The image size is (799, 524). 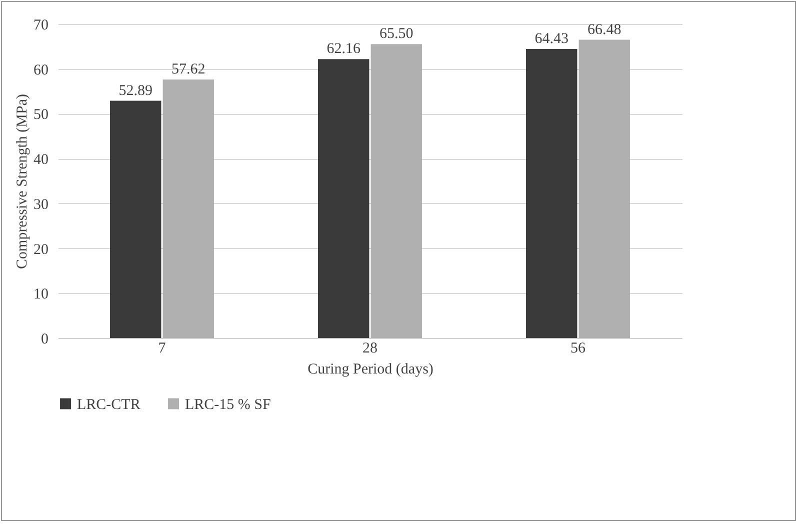 I want to click on y-tick-label: 70, so click(x=41, y=26).